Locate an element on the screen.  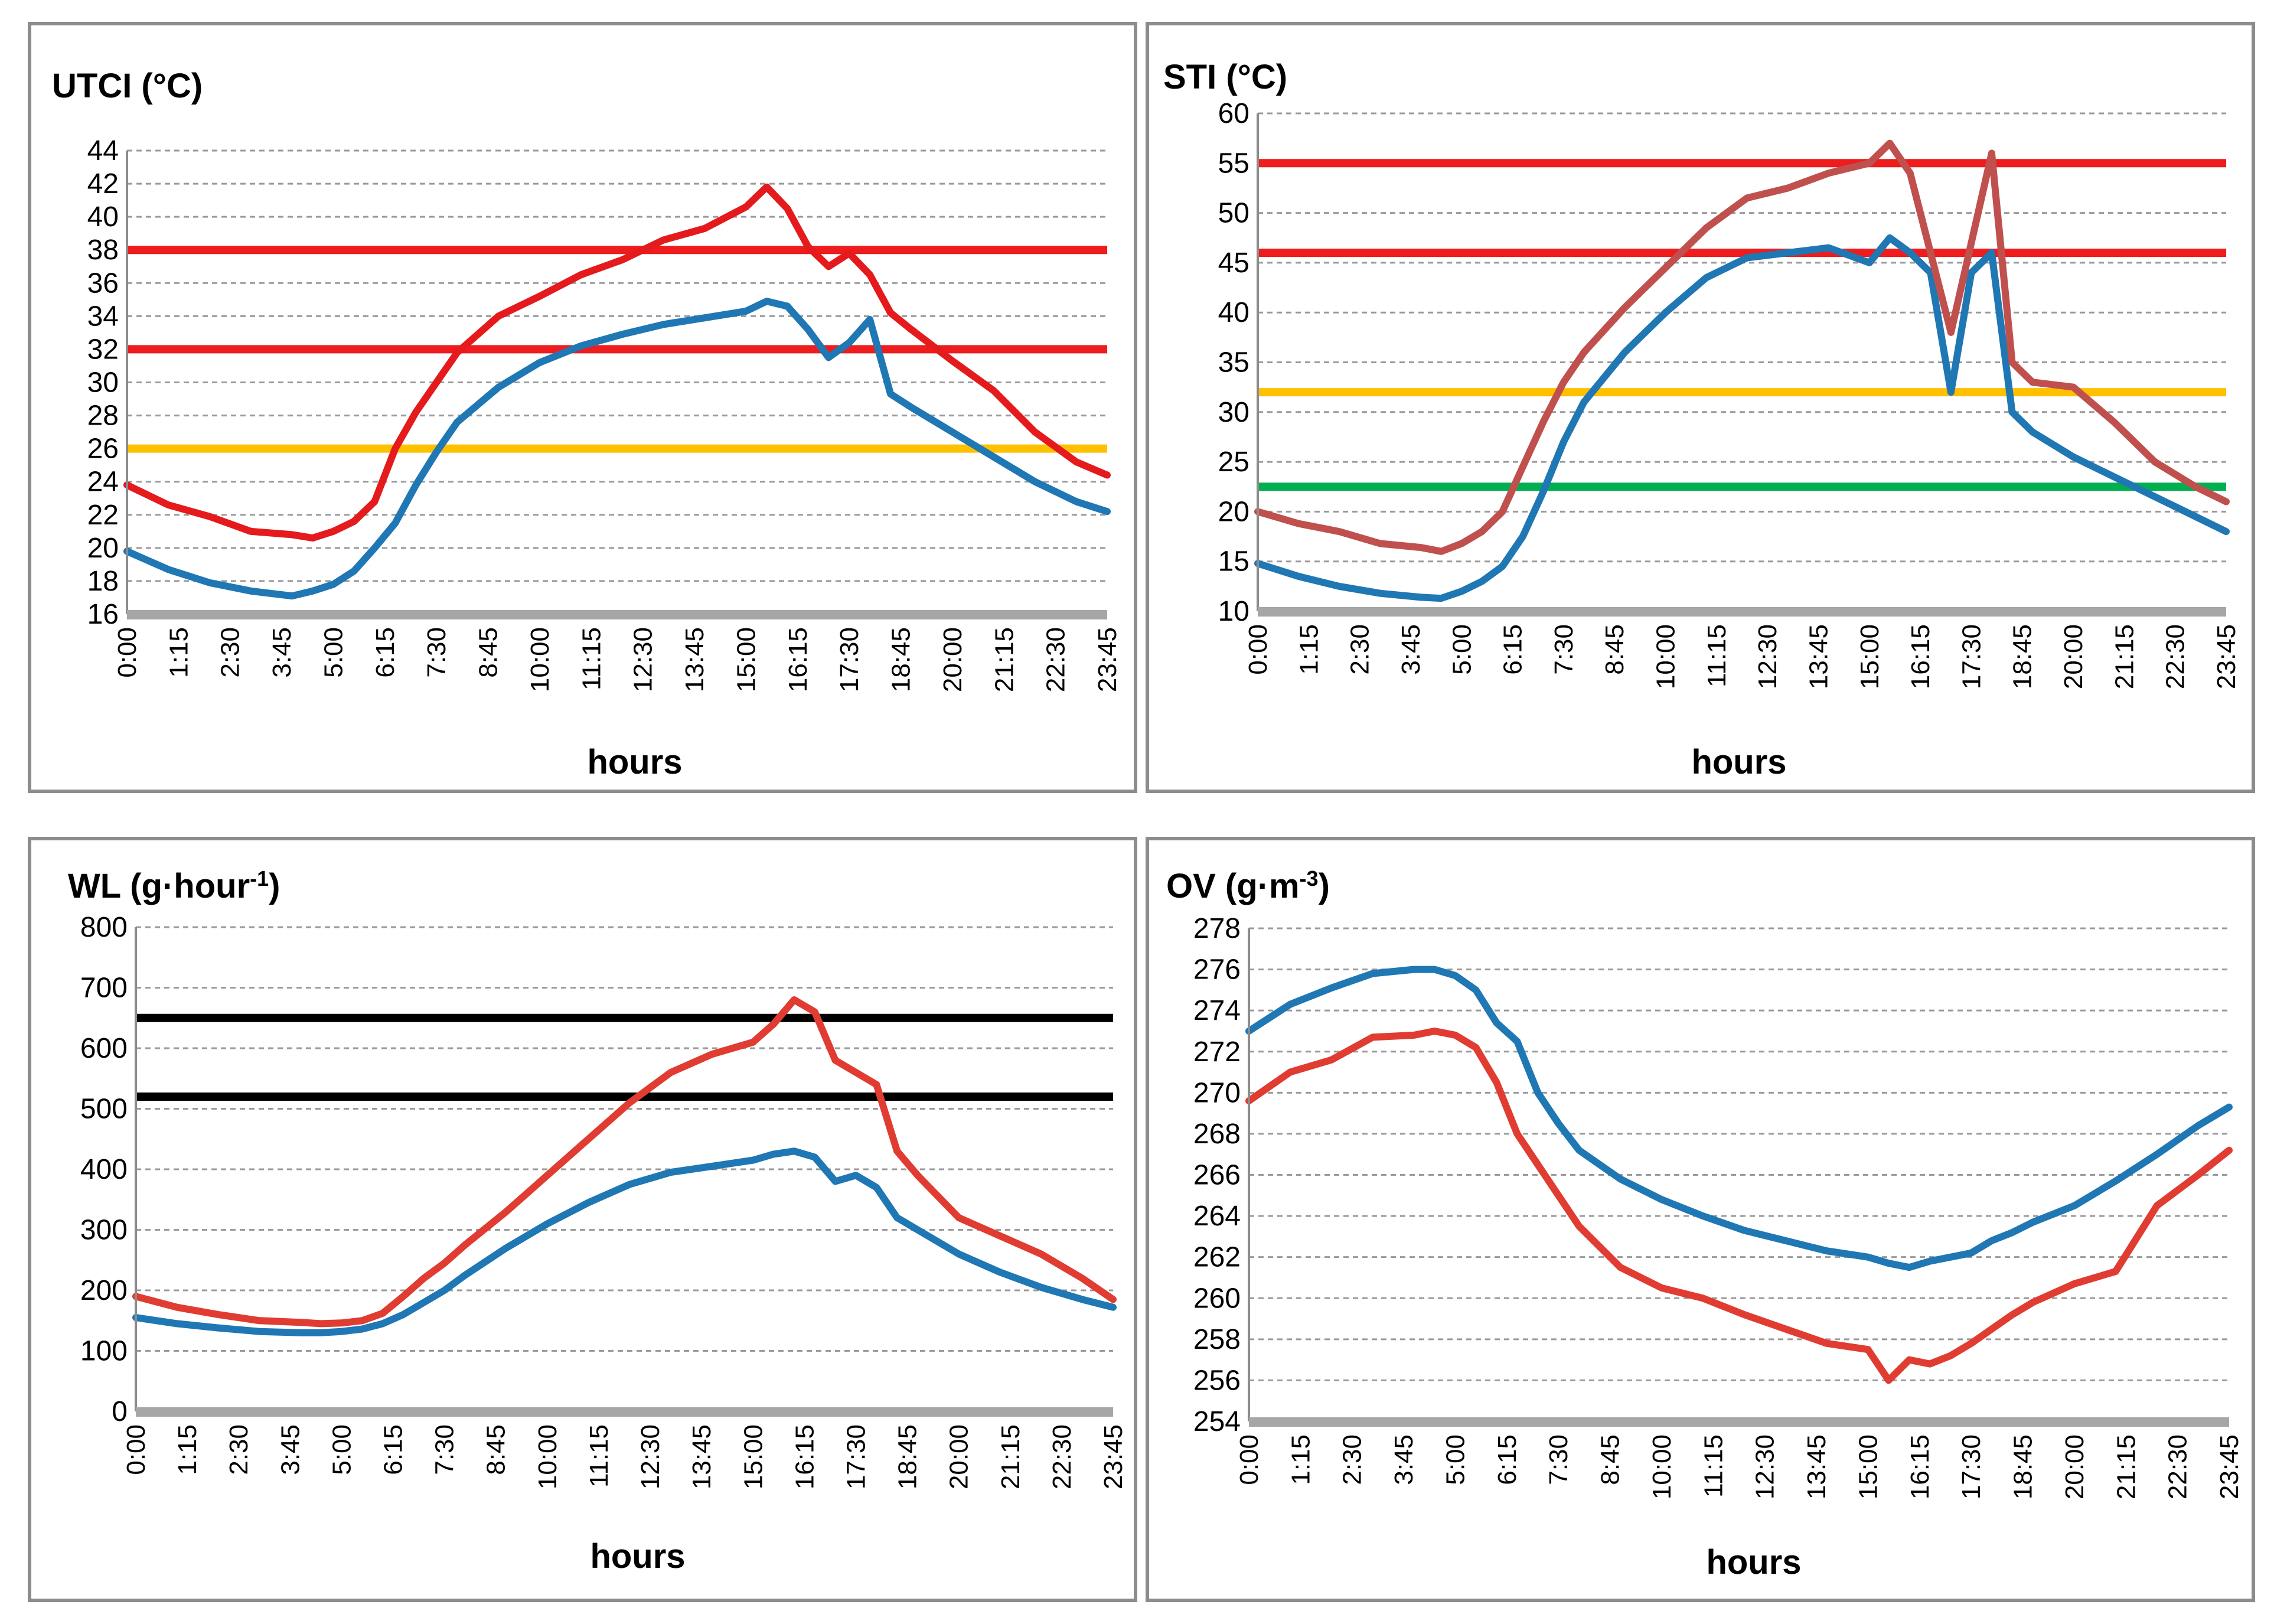
sti-y-tick-label: 30 is located at coordinates (1233, 412).